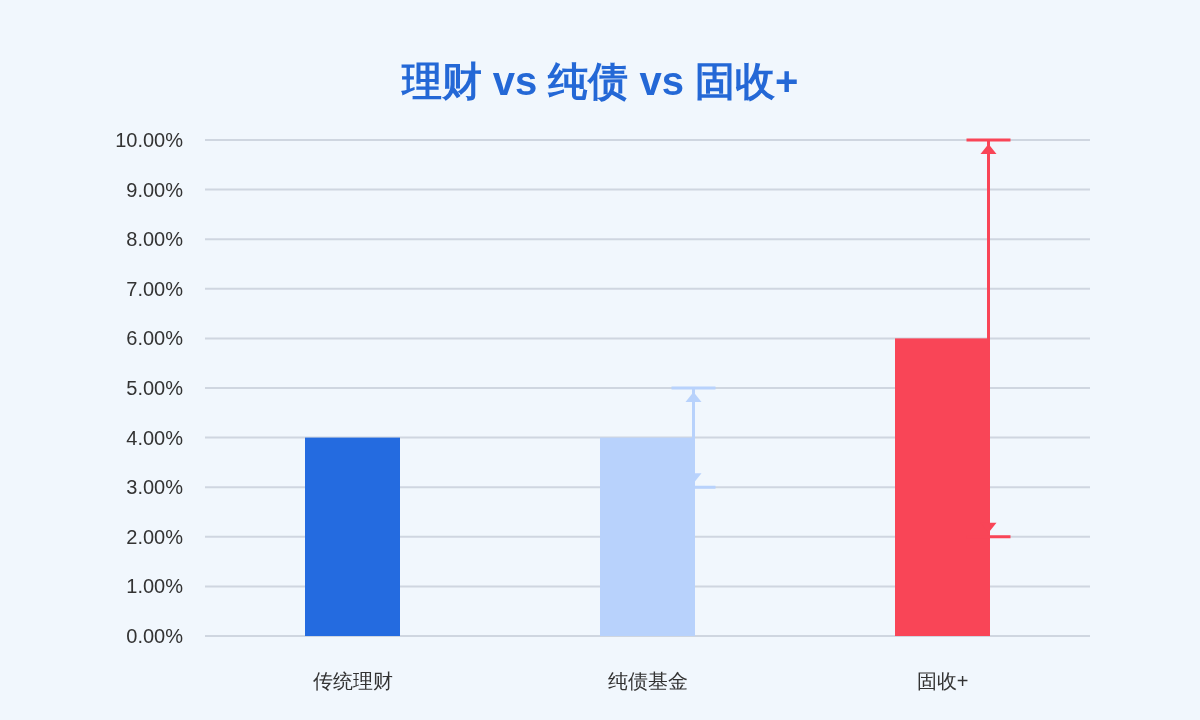  I want to click on y-tick-label: 5.00%, so click(155, 388).